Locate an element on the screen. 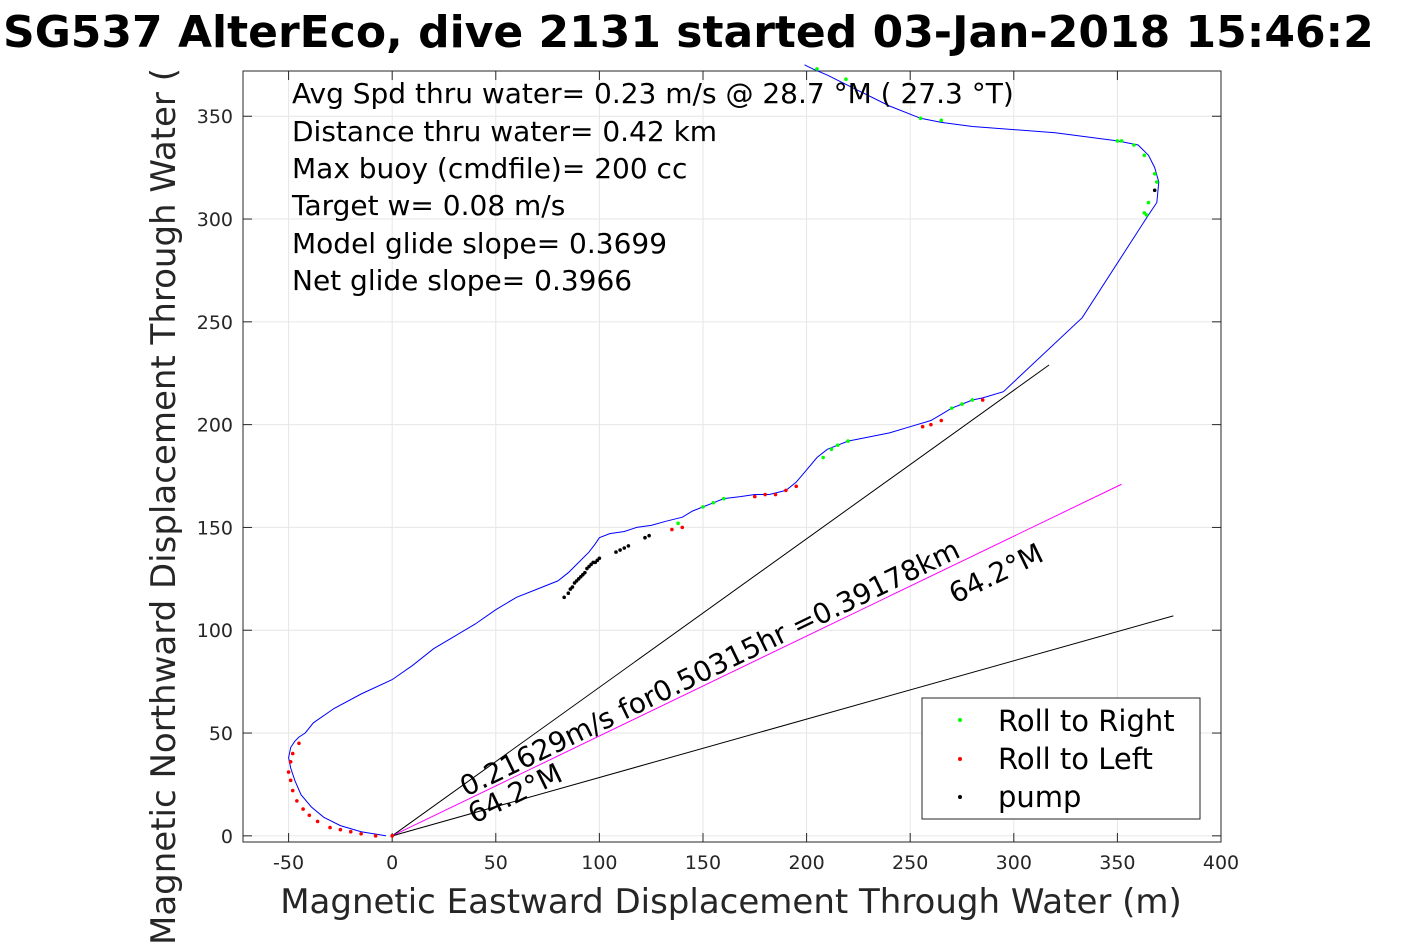 The height and width of the screenshot is (945, 1417). x-tick-label: 100 is located at coordinates (599, 863).